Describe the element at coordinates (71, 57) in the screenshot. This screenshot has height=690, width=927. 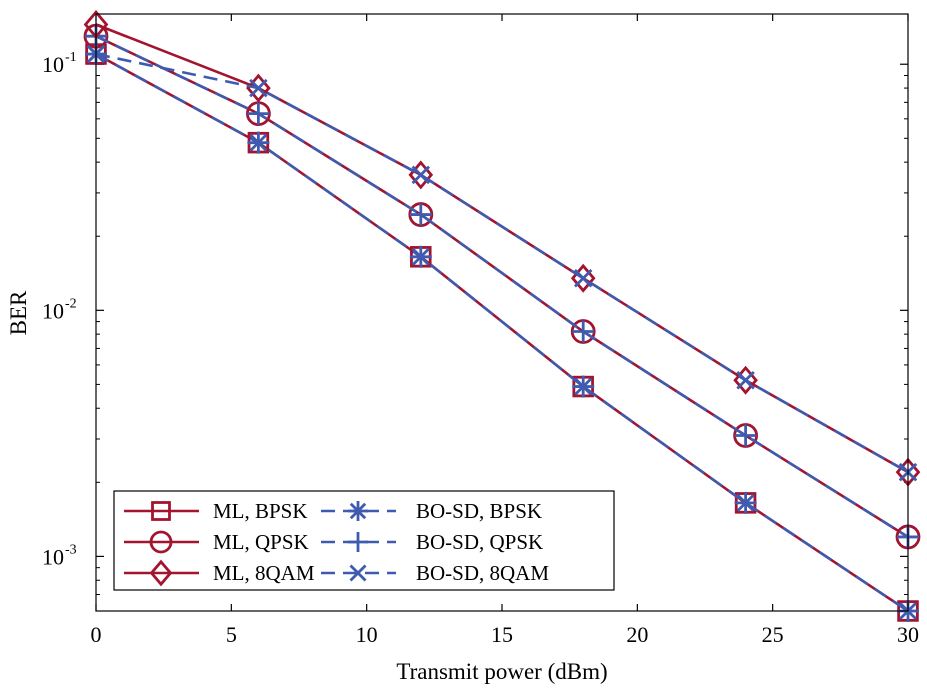
I see `y-tick-exponent: -1` at that location.